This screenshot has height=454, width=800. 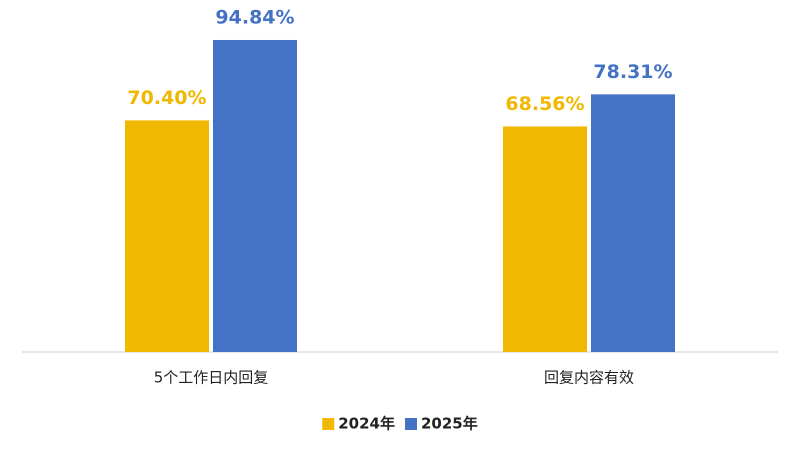 I want to click on data-label: 70.40%, so click(x=166, y=98).